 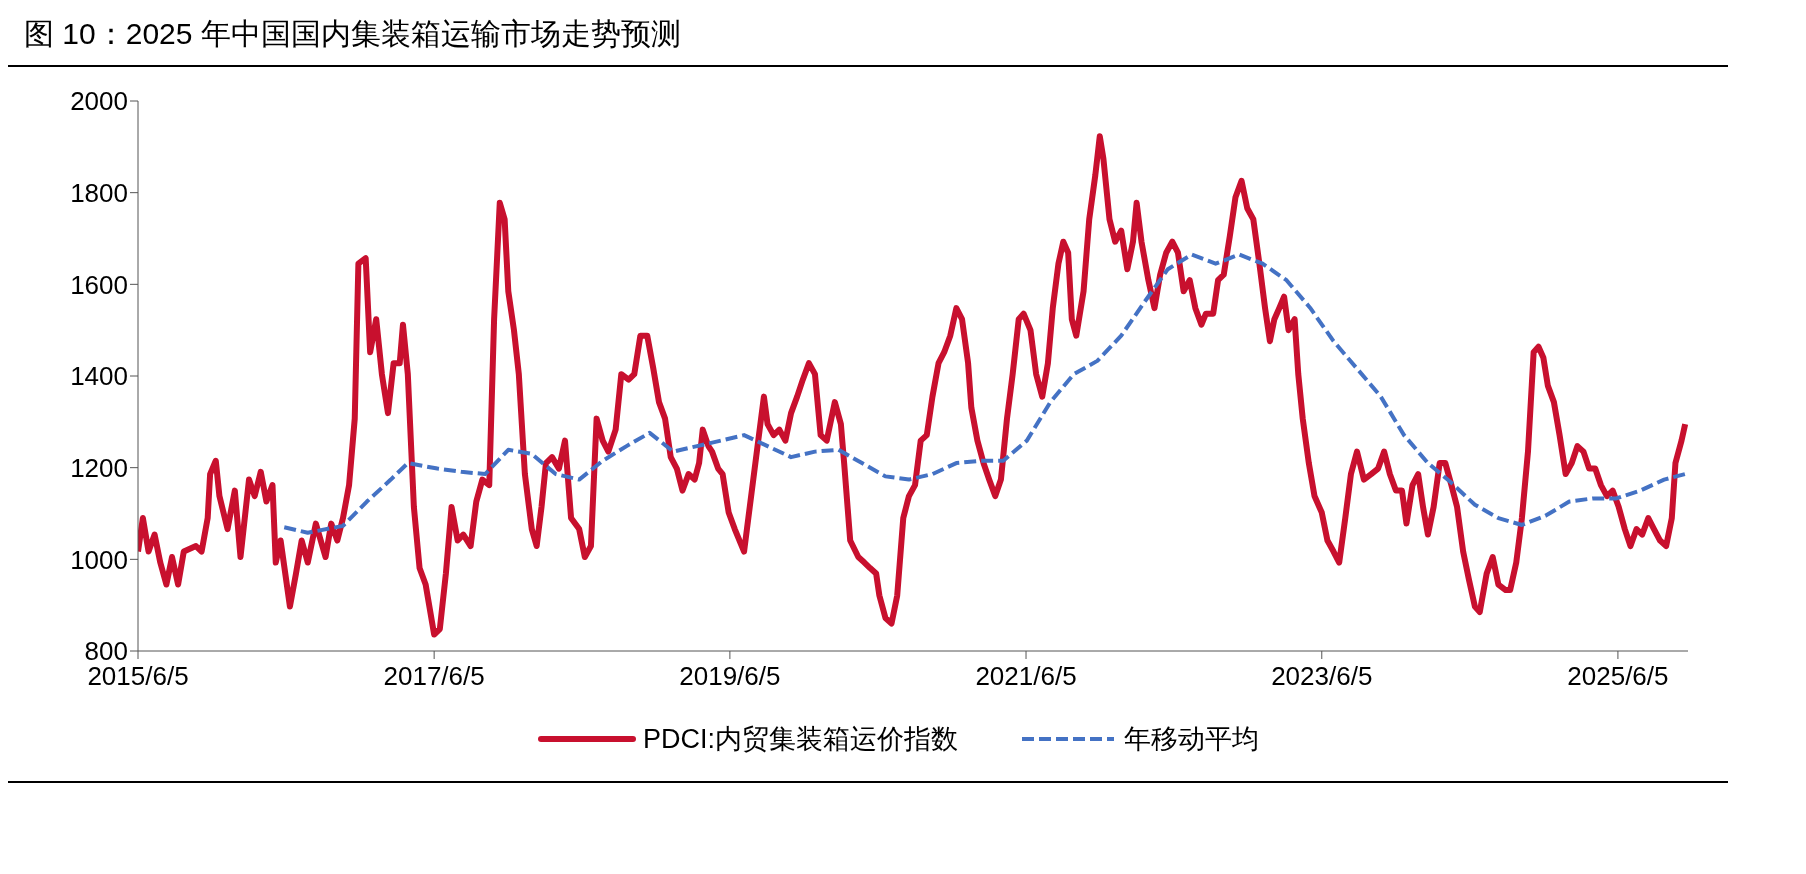 I want to click on x-tick-label: 2017/6/5, so click(x=434, y=676).